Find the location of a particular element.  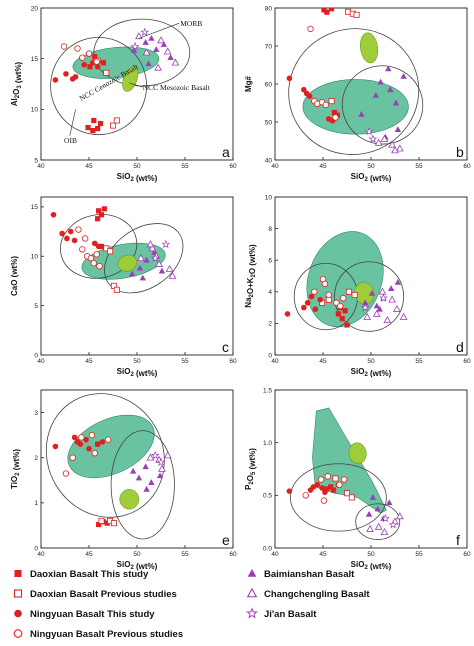

xtick-label-d-3: 55 is located at coordinates (419, 361).